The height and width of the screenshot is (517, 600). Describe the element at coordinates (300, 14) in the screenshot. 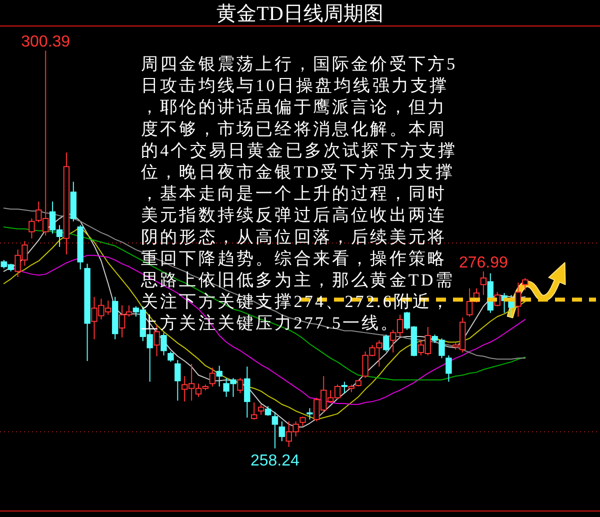

I see `chart-title: 黄金TD日线周期图` at that location.